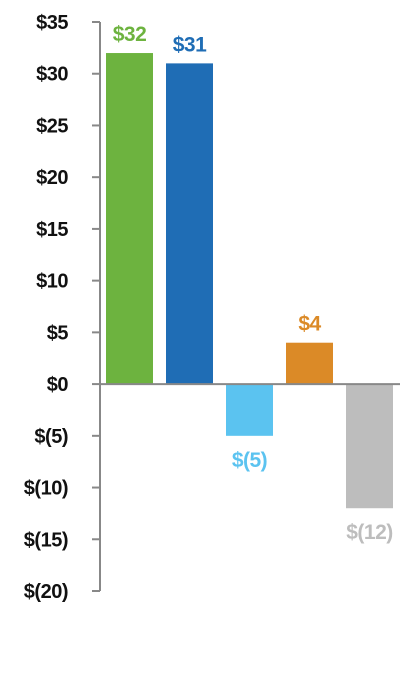  I want to click on bar-value-label: $32, so click(130, 34).